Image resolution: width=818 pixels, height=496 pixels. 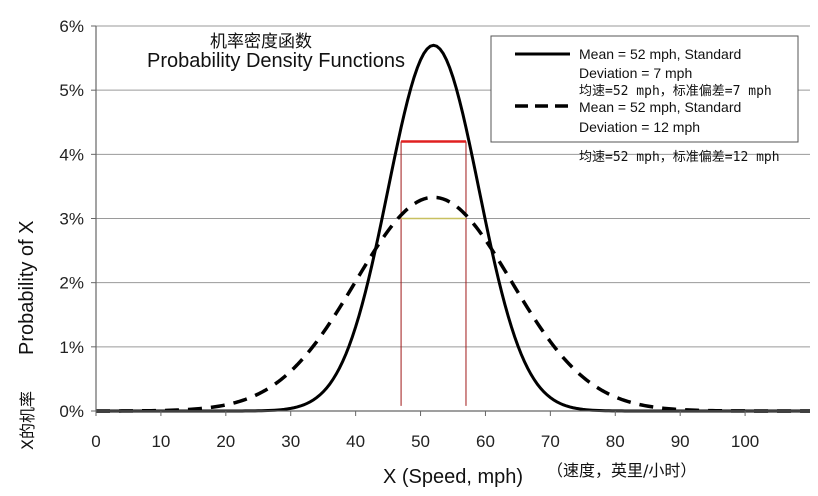 I want to click on legend-label-1-line1: Mean = 52 mph, Standard, so click(x=660, y=54).